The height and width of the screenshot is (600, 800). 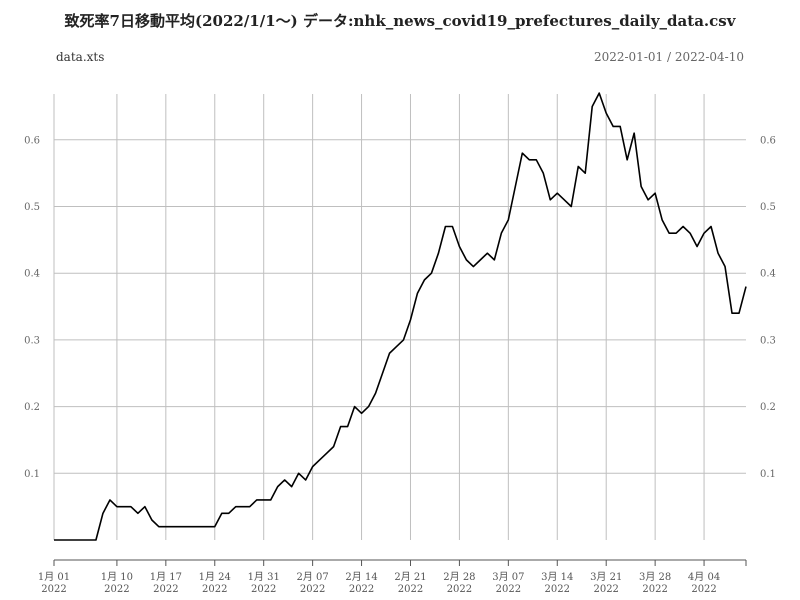 I want to click on y-tick-label-left: 0.5, so click(x=32, y=207).